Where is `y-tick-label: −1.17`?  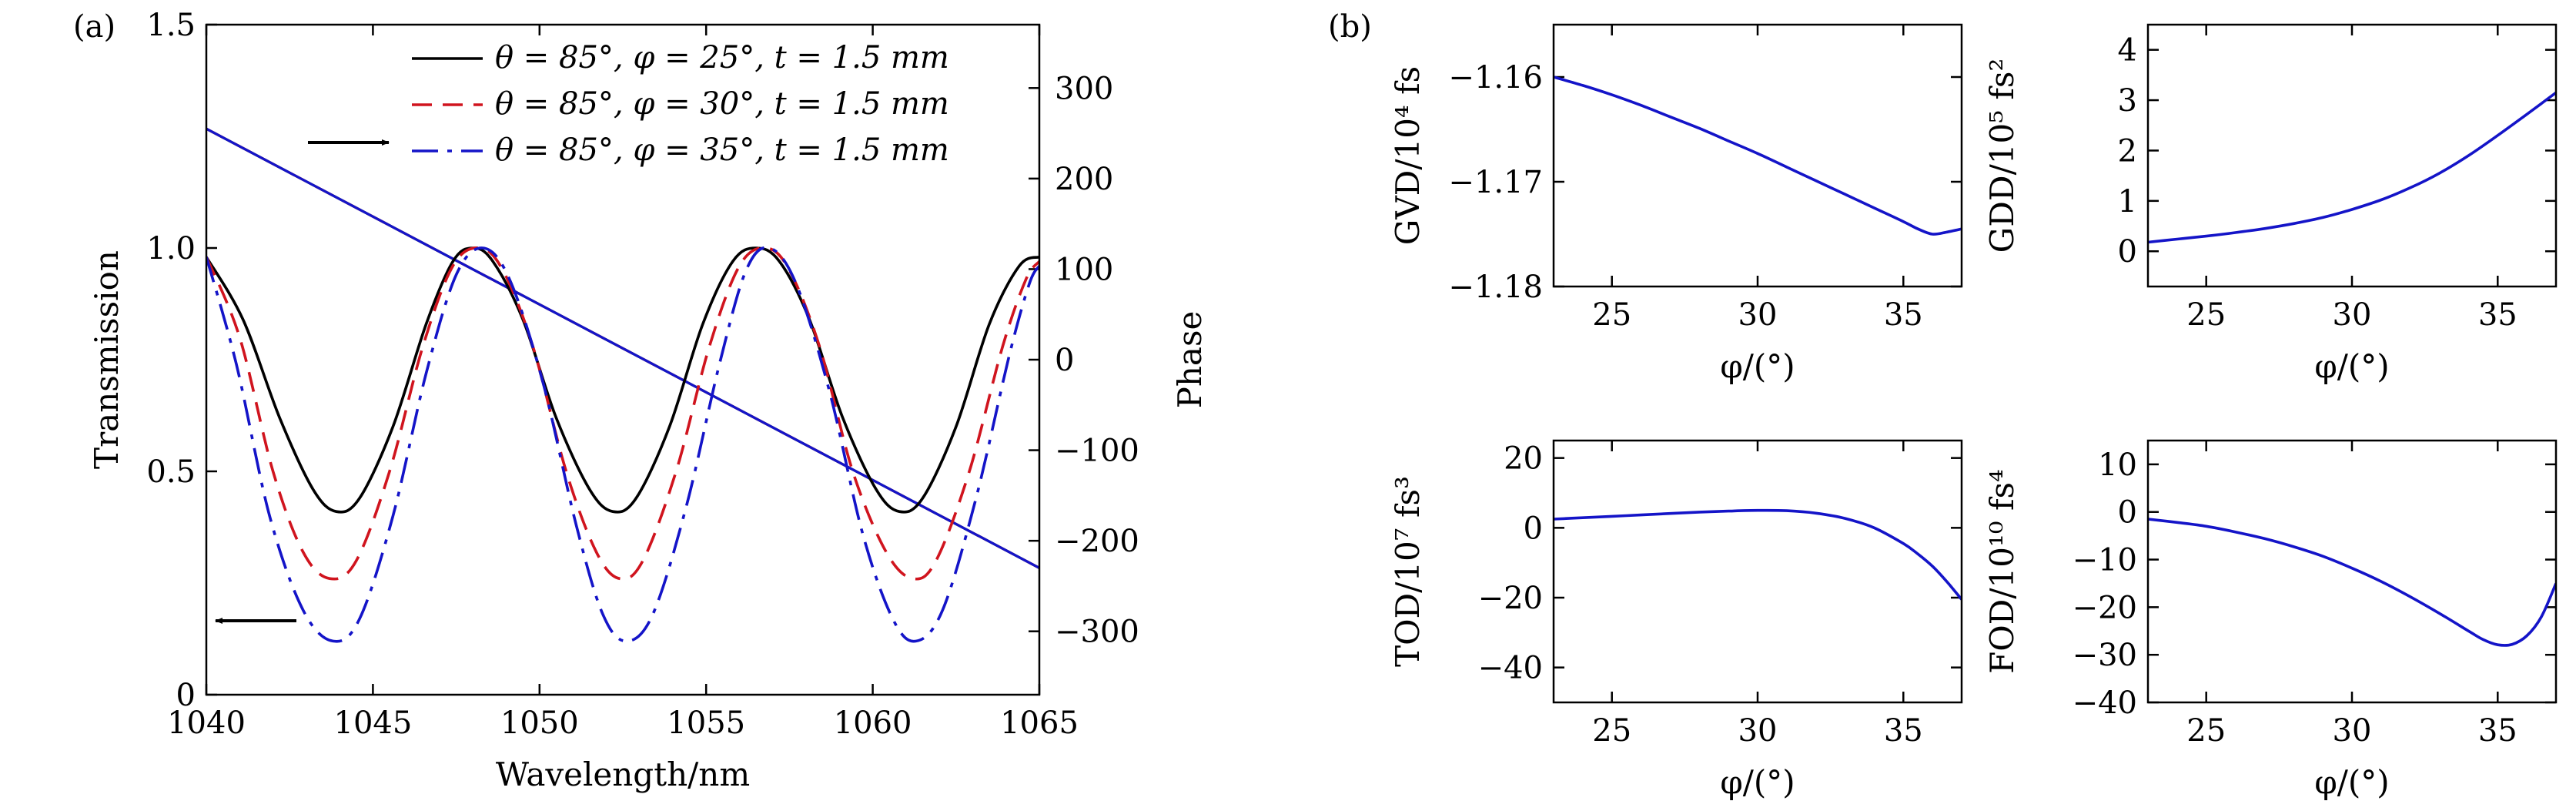
y-tick-label: −1.17 is located at coordinates (1495, 182).